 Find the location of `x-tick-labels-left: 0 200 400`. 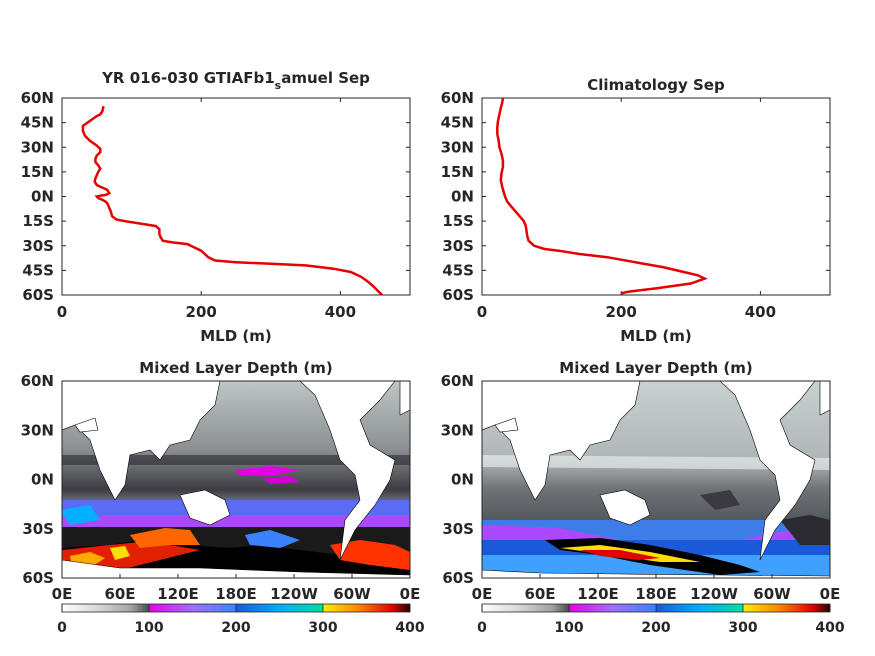

x-tick-labels-left: 0 200 400 is located at coordinates (206, 209).